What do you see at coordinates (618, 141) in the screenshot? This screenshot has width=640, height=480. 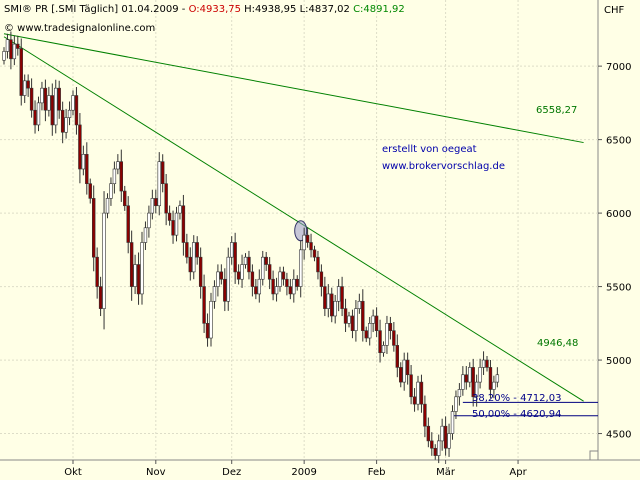 I see `y-tick-label: 6500` at bounding box center [618, 141].